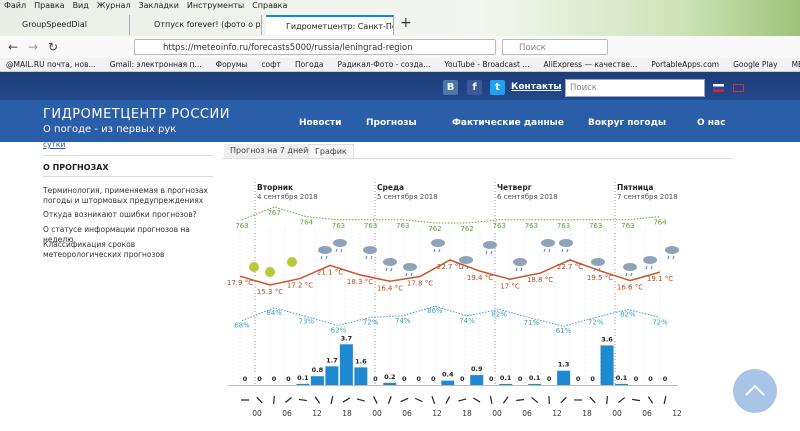  Describe the element at coordinates (53, 47) in the screenshot. I see `reload-button: ↻` at that location.